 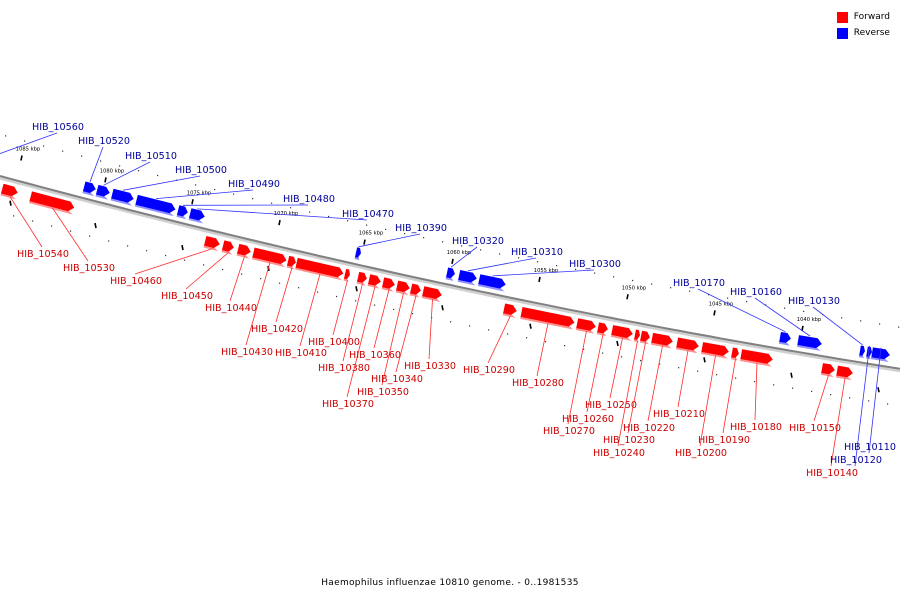 What do you see at coordinates (301, 353) in the screenshot?
I see `gene-label: HIB_10410` at bounding box center [301, 353].